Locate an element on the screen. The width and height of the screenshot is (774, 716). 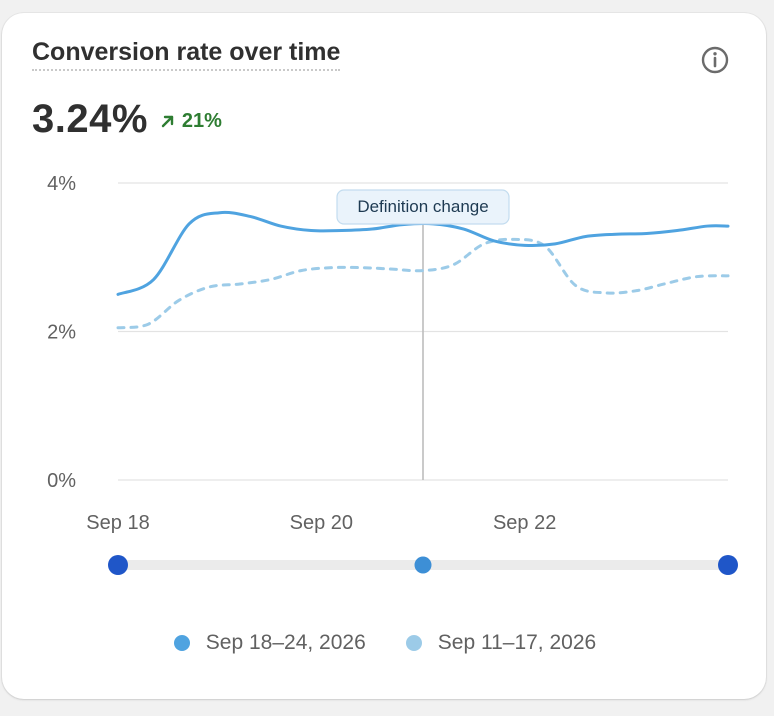
x-tick-label: Sep 22 is located at coordinates (524, 523).